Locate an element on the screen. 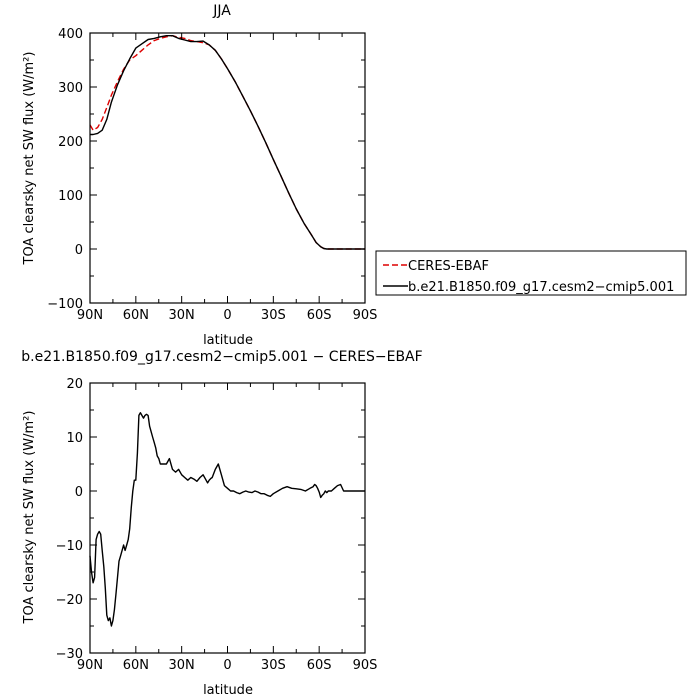  bottom-chart-y-tick-label: −20 is located at coordinates (69, 600).